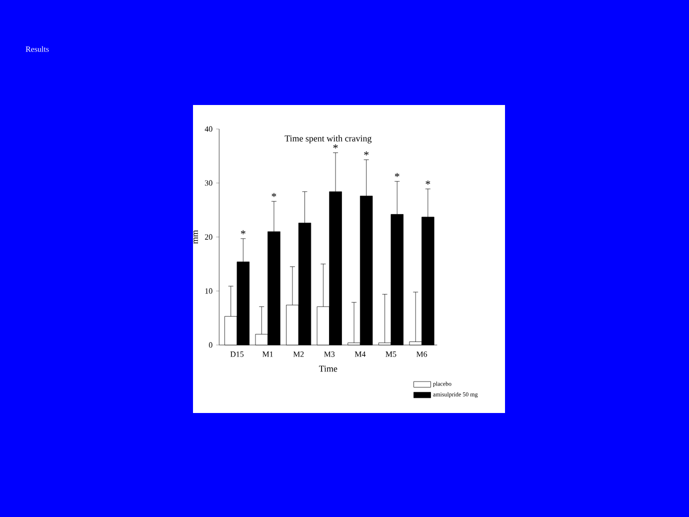 The height and width of the screenshot is (517, 689). I want to click on x-axis-title: Time, so click(328, 369).